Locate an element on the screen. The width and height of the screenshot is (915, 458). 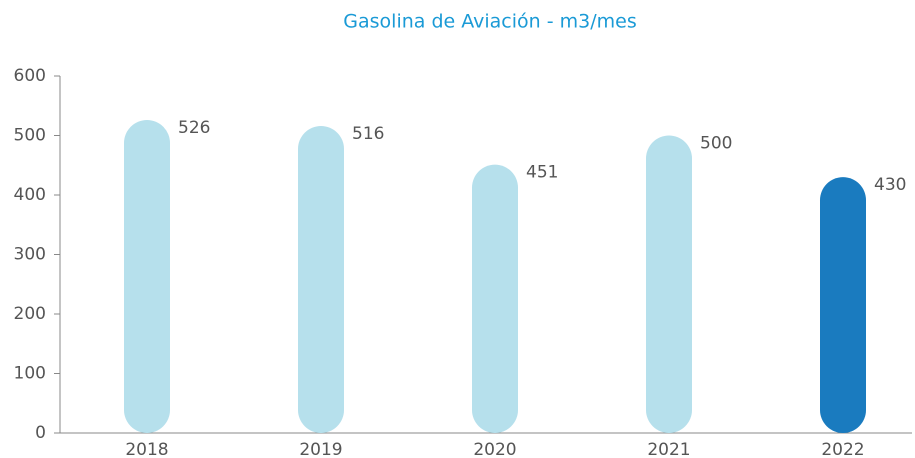
value-label: 430 is located at coordinates (890, 185).